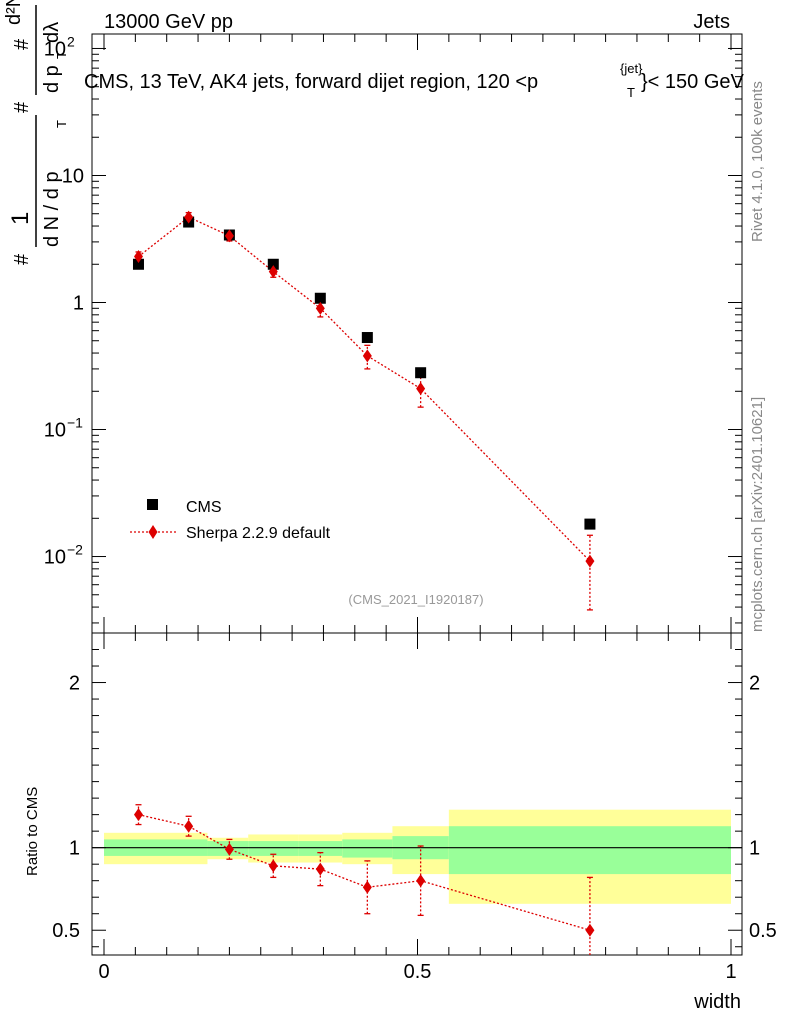 The height and width of the screenshot is (1024, 786). Describe the element at coordinates (258, 533) in the screenshot. I see `legend-sherpa-label: Sherpa 2.2.9 default` at that location.